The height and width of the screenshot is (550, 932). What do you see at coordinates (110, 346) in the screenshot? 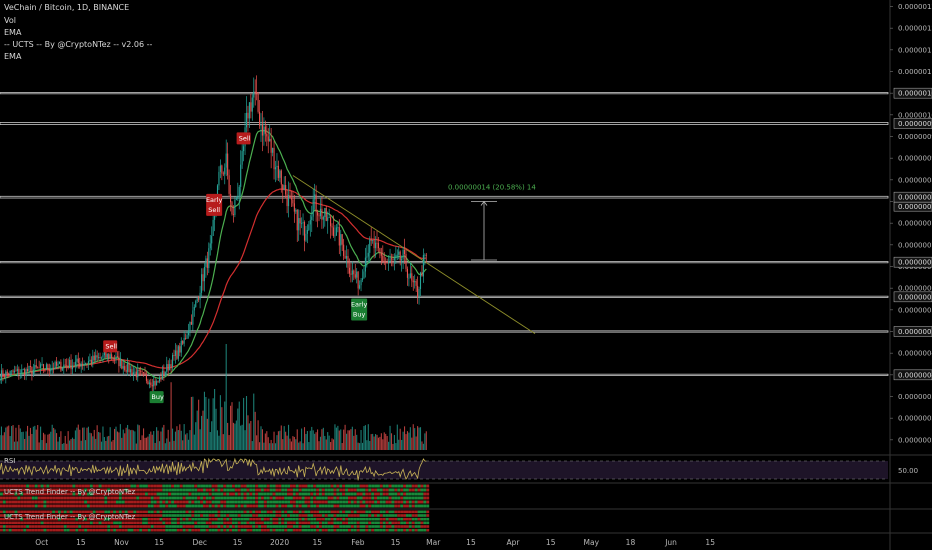
I see `signal-box` at bounding box center [110, 346].